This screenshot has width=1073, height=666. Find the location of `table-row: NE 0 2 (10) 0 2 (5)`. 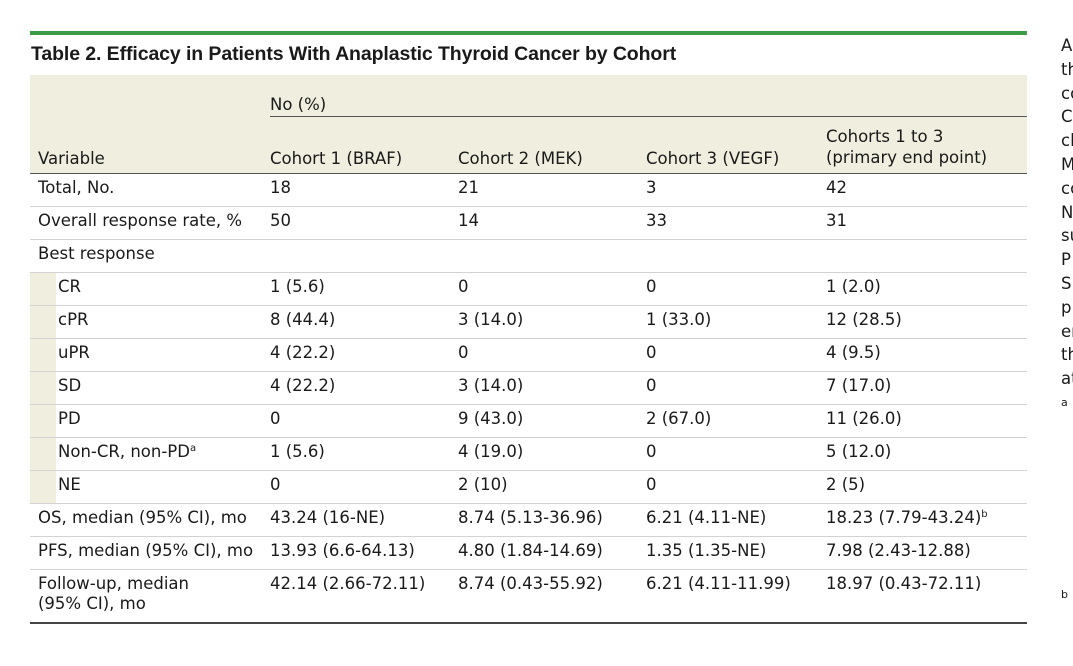

table-row: NE 0 2 (10) 0 2 (5) is located at coordinates (528, 487).